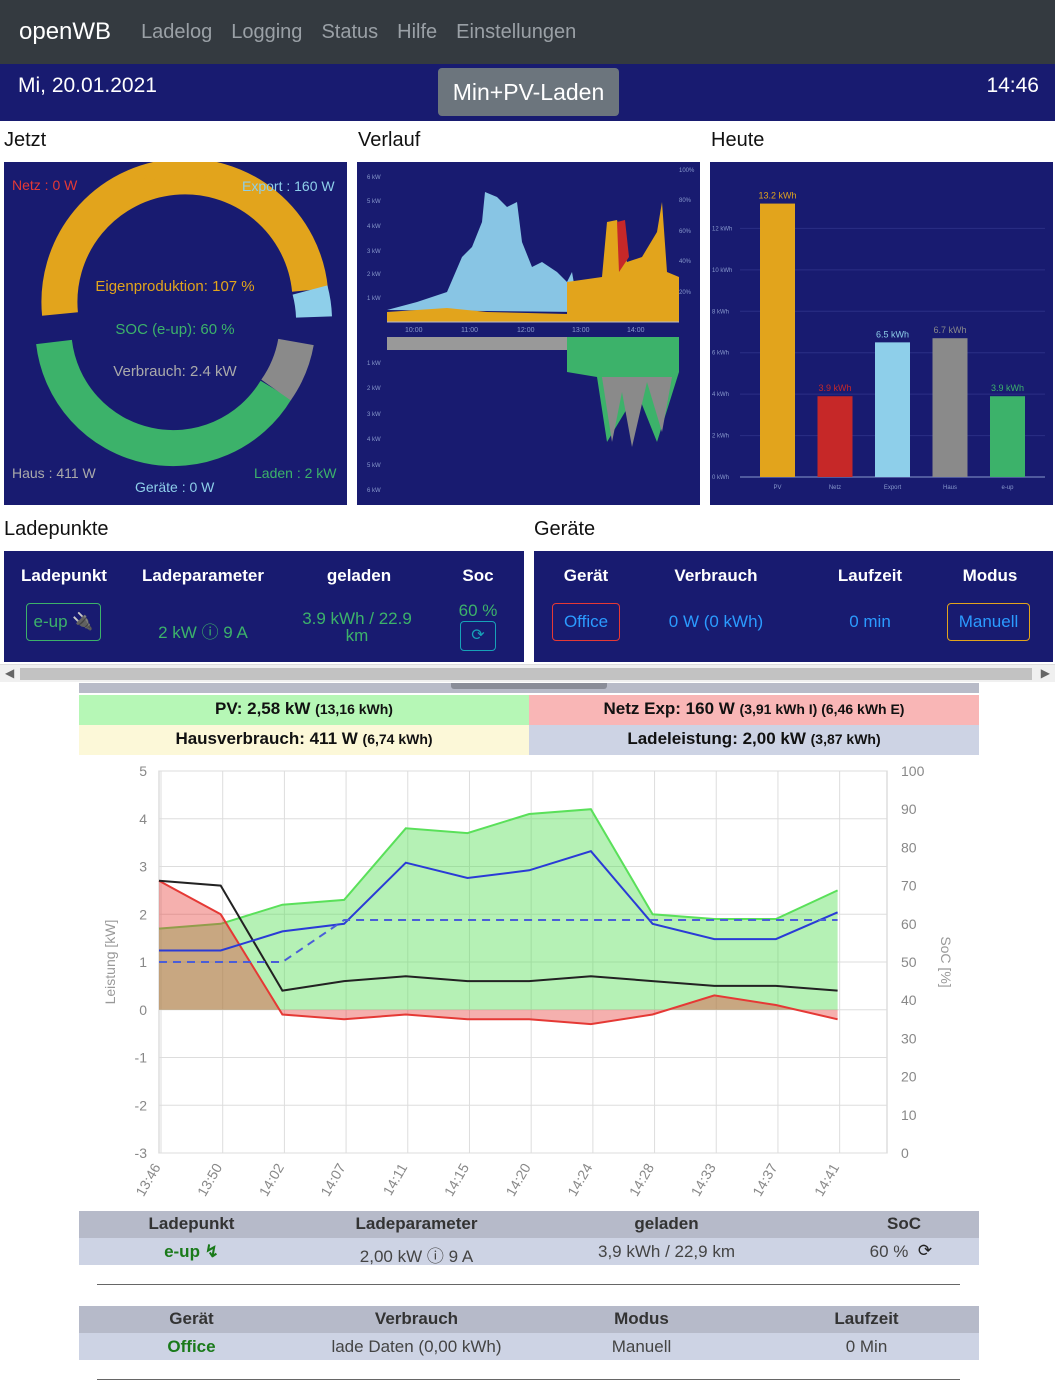 The height and width of the screenshot is (1381, 1055). Describe the element at coordinates (685, 293) in the screenshot. I see `vp-tick: 20%` at that location.